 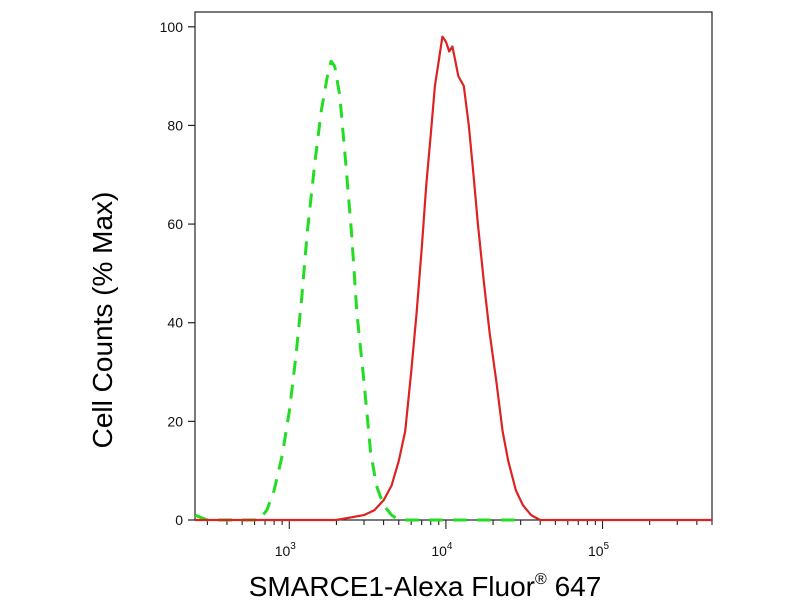 I want to click on x-axis-title: SMARCE1-Alexa Fluor® 647, so click(x=425, y=585).